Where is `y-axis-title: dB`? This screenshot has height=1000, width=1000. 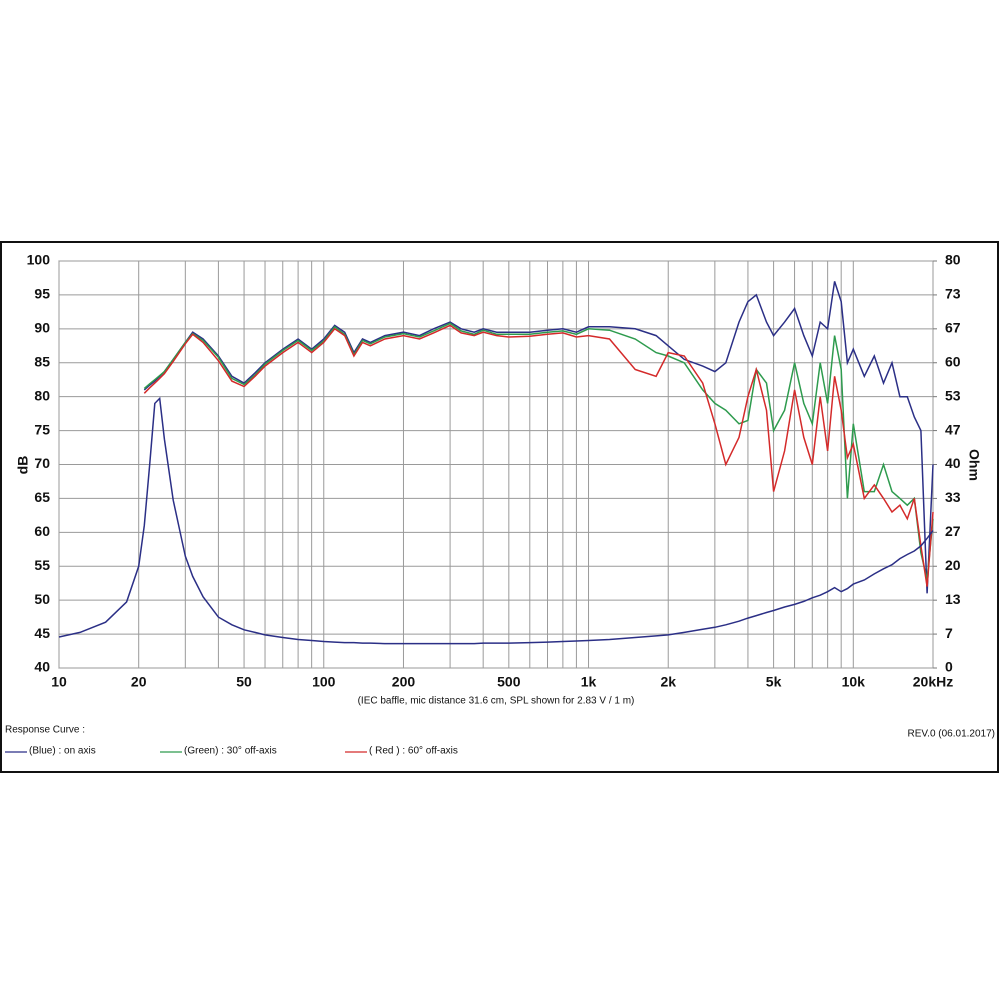 y-axis-title: dB is located at coordinates (23, 465).